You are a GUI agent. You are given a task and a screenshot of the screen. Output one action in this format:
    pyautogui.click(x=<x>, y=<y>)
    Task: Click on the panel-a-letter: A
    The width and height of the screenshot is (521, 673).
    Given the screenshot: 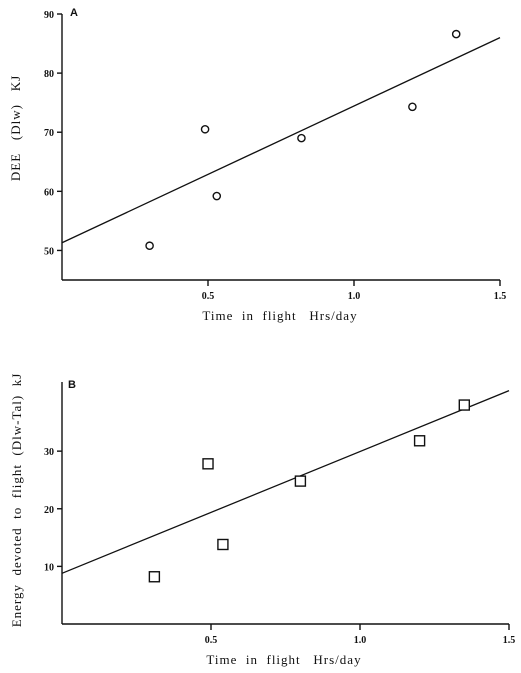 What is the action you would take?
    pyautogui.click(x=74, y=13)
    